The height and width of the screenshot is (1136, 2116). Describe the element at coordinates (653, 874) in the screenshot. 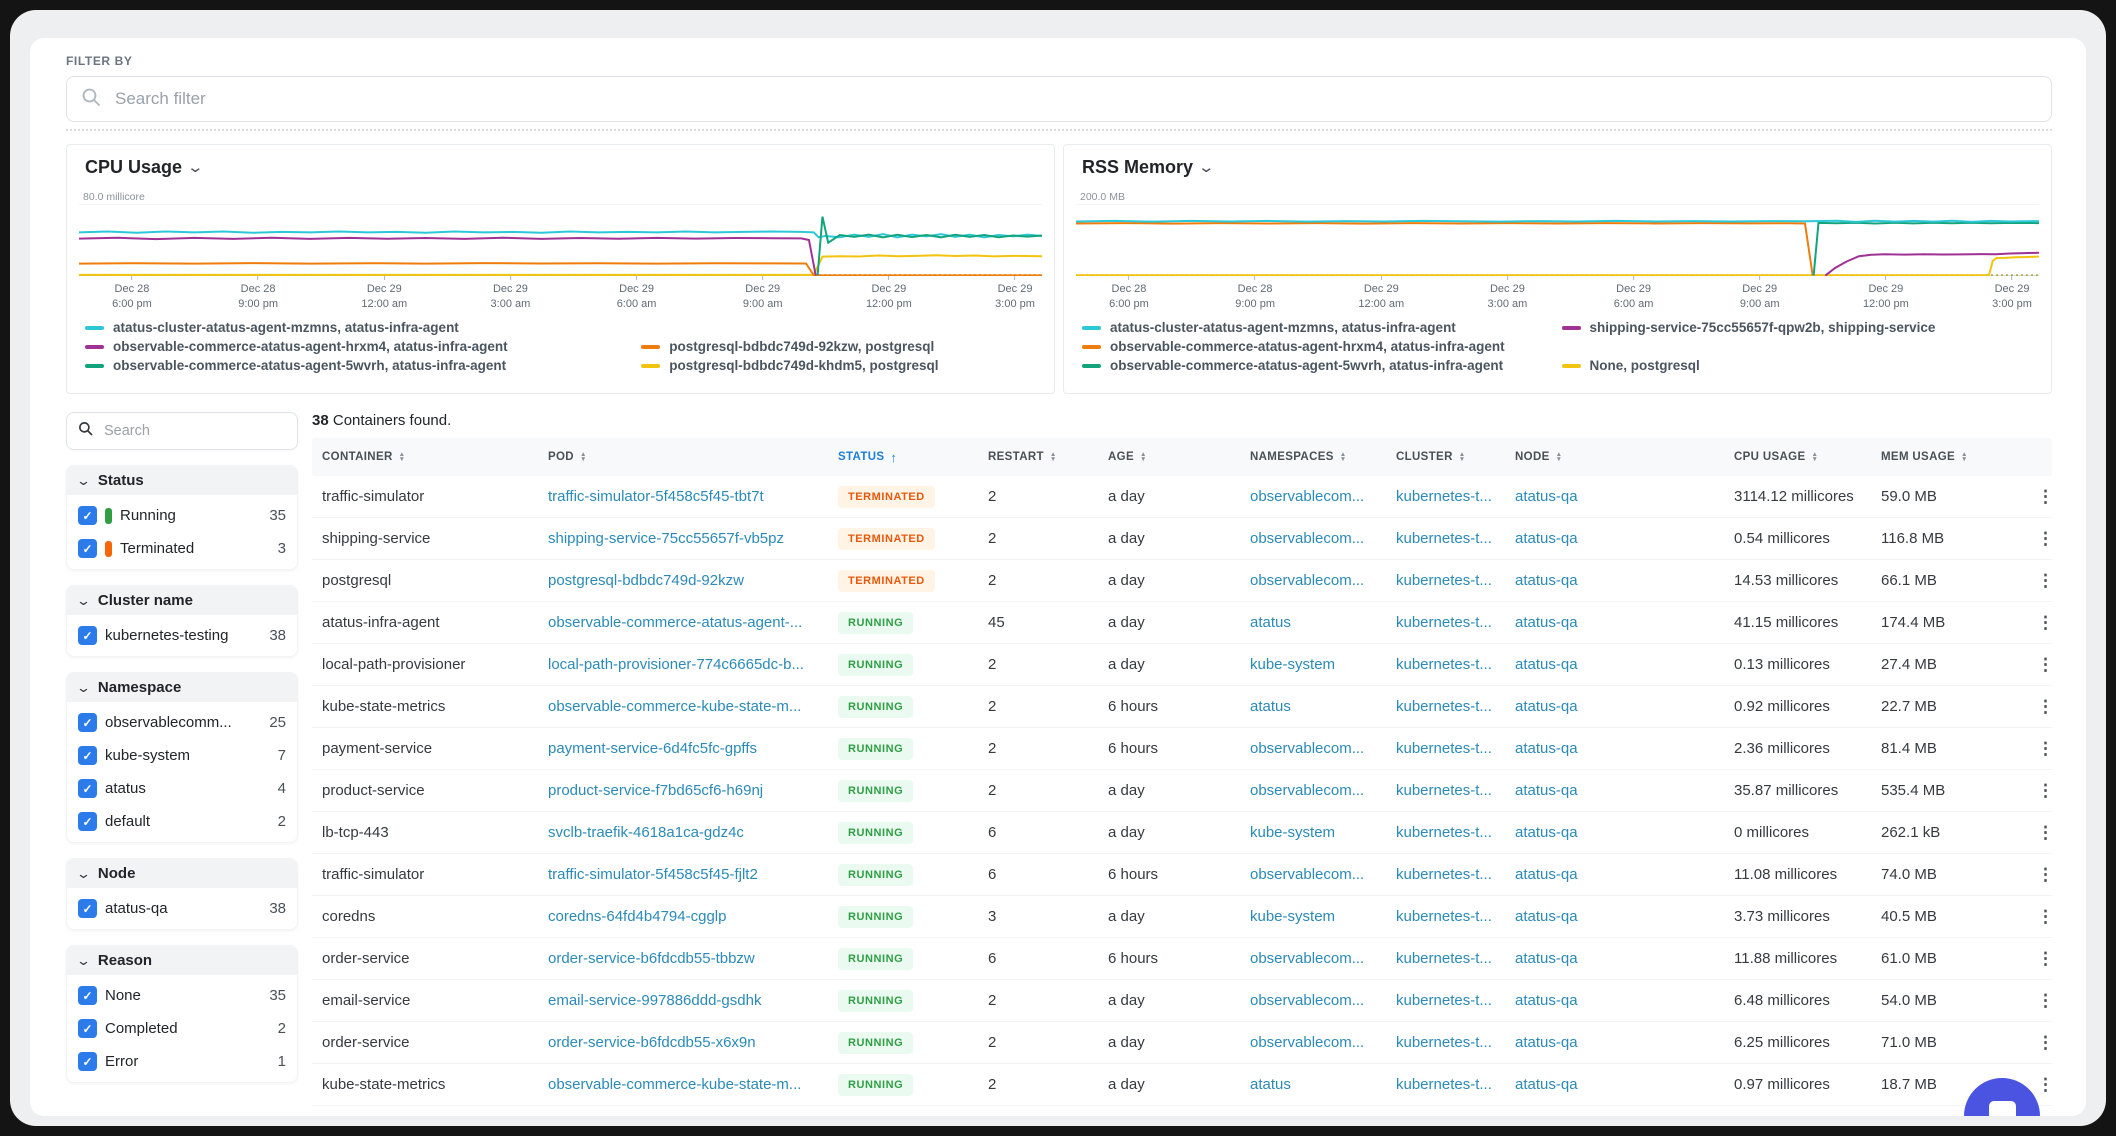

I see `pod-link: traffic-simulator-5f458c5f45-fjlt2` at that location.